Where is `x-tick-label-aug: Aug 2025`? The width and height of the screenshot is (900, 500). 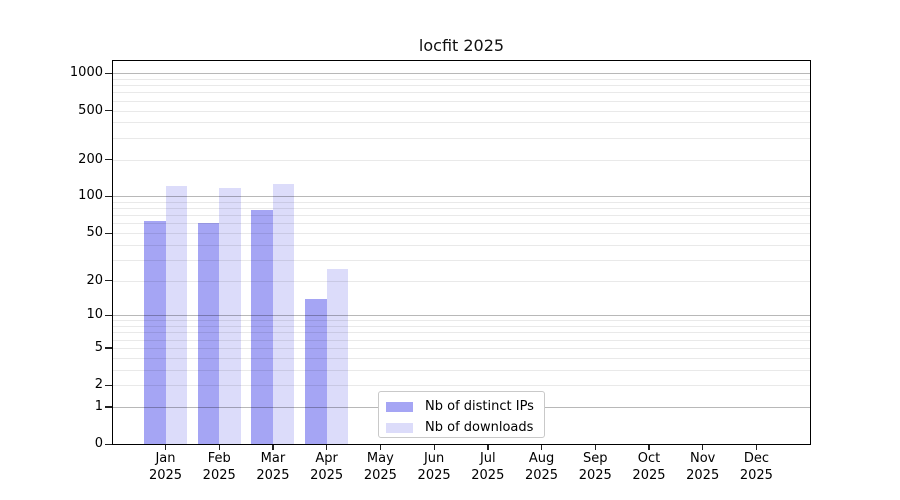
x-tick-label-aug: Aug 2025 is located at coordinates (542, 467).